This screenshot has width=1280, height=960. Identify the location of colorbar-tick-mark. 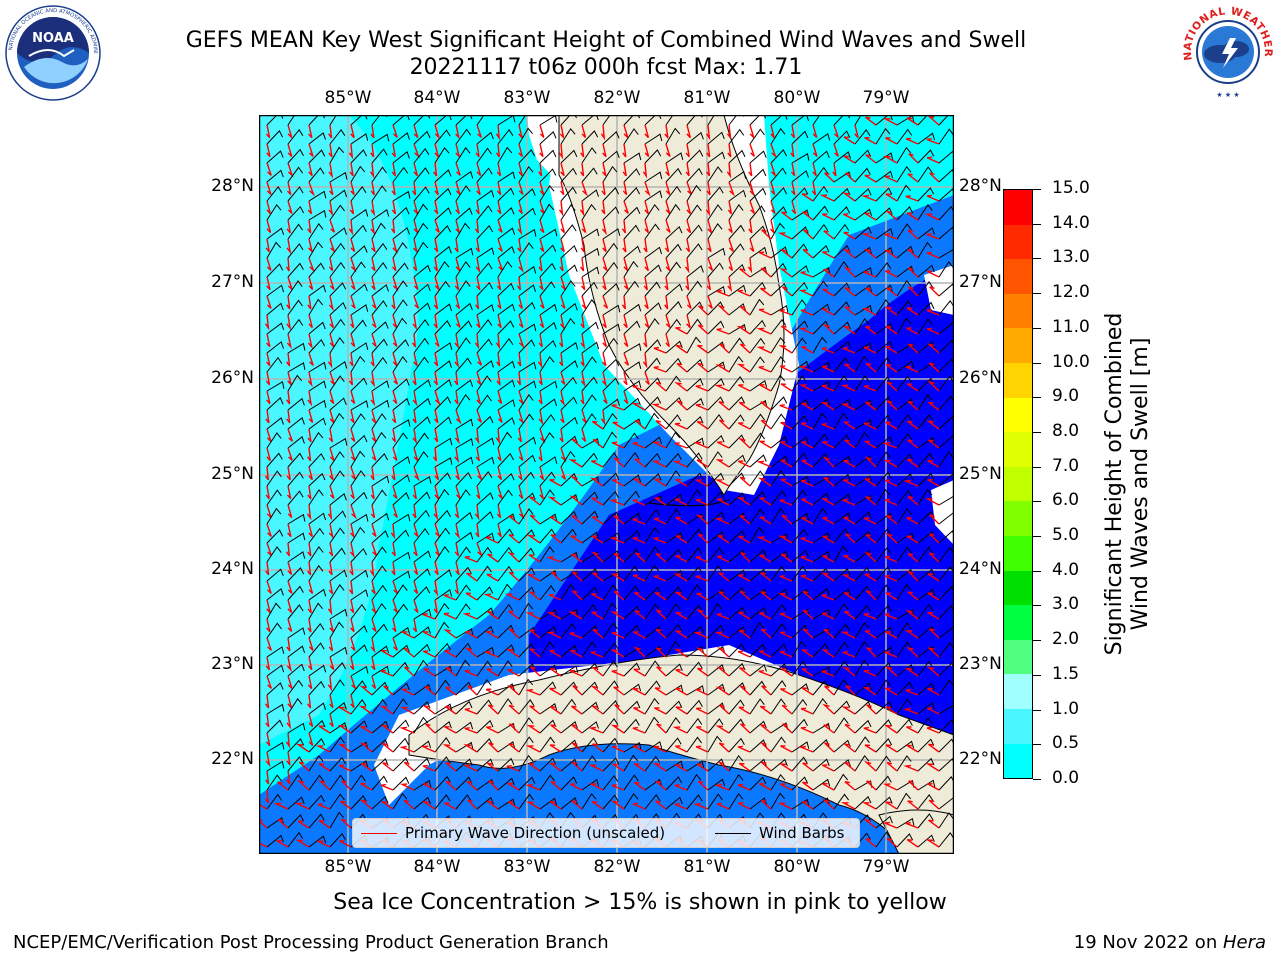
(1037, 745).